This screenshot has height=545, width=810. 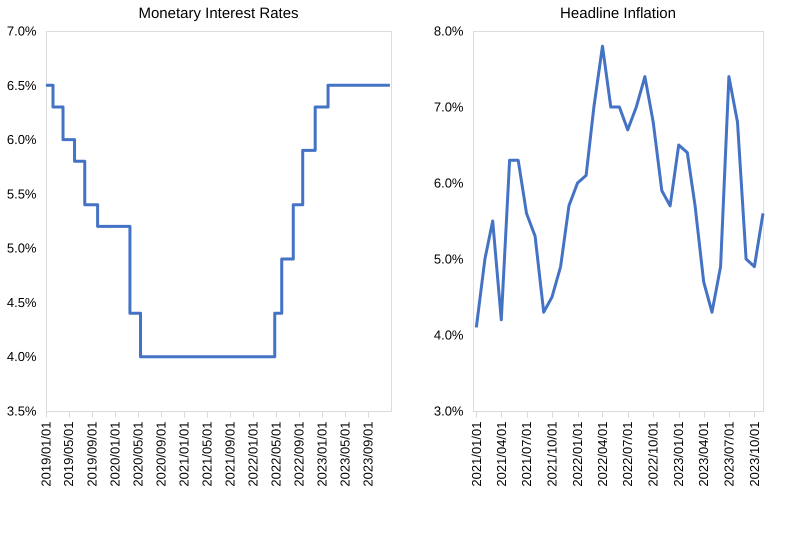 What do you see at coordinates (628, 454) in the screenshot?
I see `x-tick-label: 2022/07/01` at bounding box center [628, 454].